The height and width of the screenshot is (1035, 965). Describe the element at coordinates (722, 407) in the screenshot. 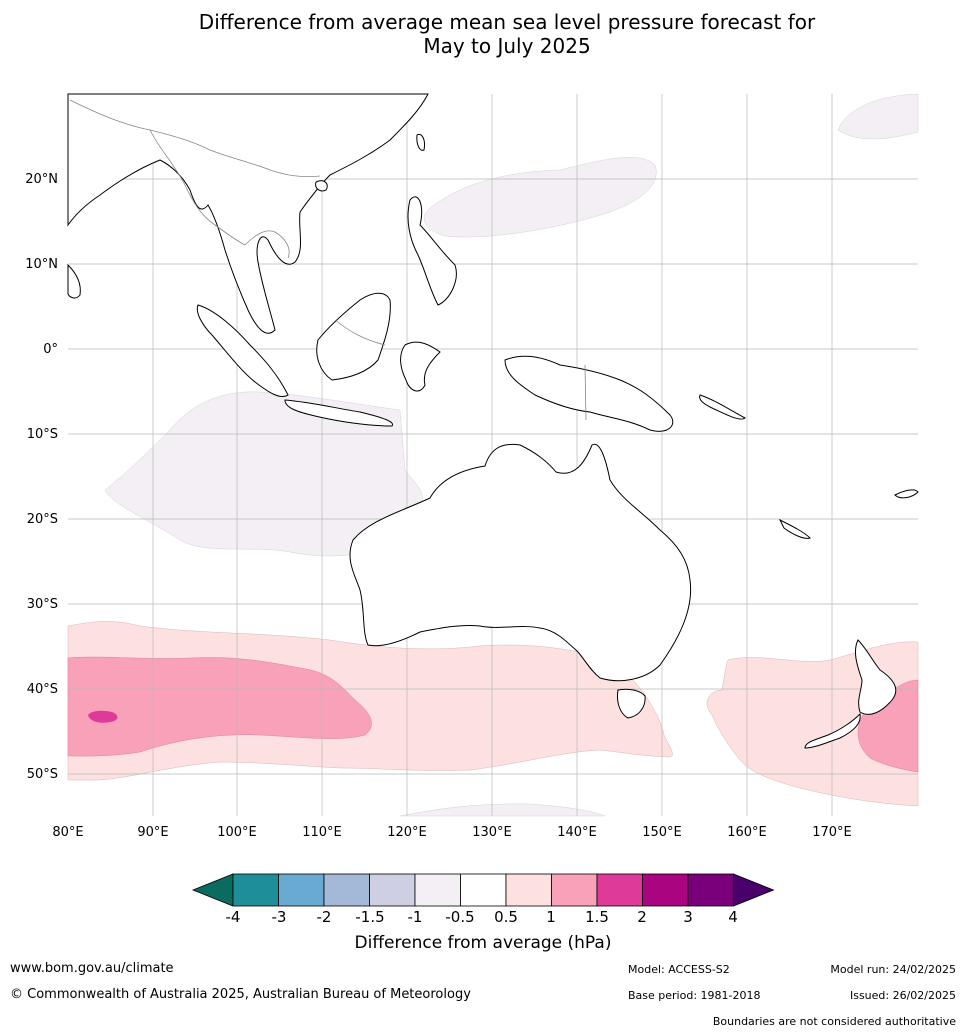

I see `solomon-islands-outline` at that location.